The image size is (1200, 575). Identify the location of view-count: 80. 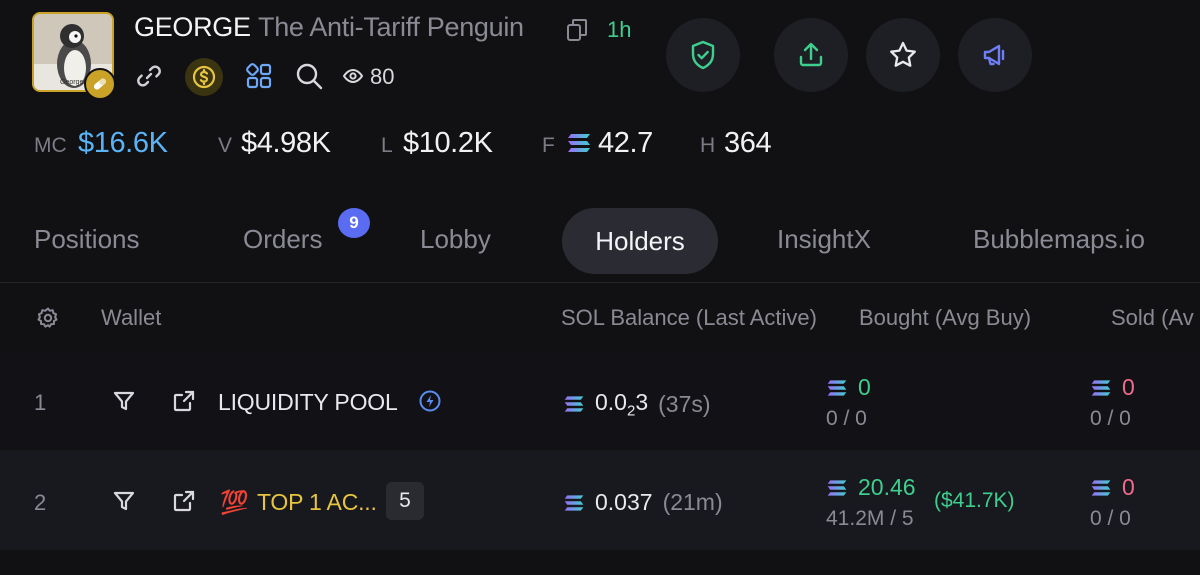
(382, 76).